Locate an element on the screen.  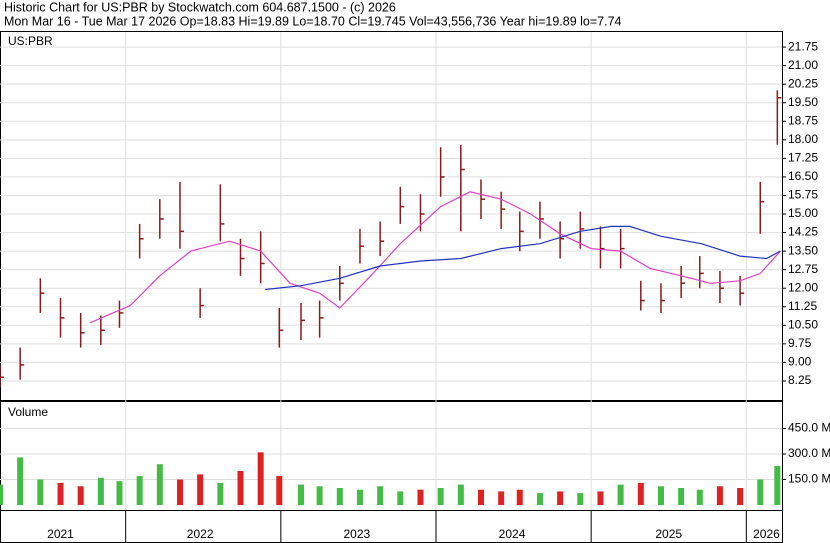
moving-average is located at coordinates (523, 258).